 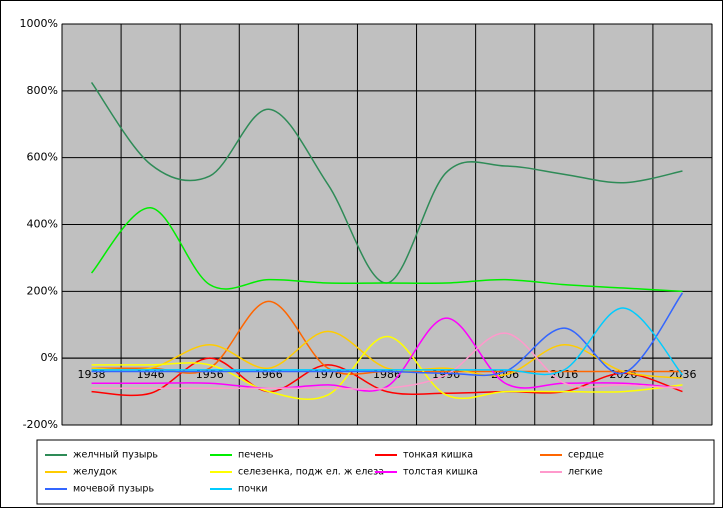 I want to click on y-tick-label: 600%, so click(x=42, y=157).